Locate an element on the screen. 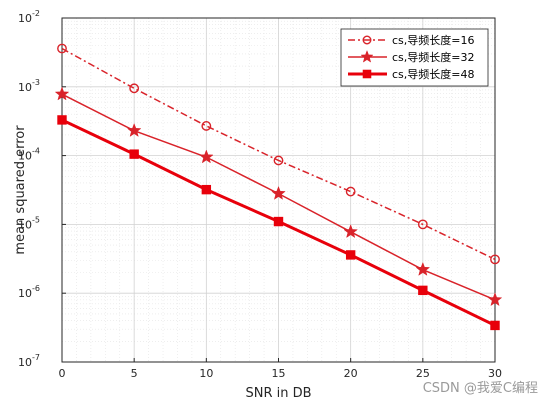 The height and width of the screenshot is (407, 545). x-tick-label: 10 is located at coordinates (206, 373).